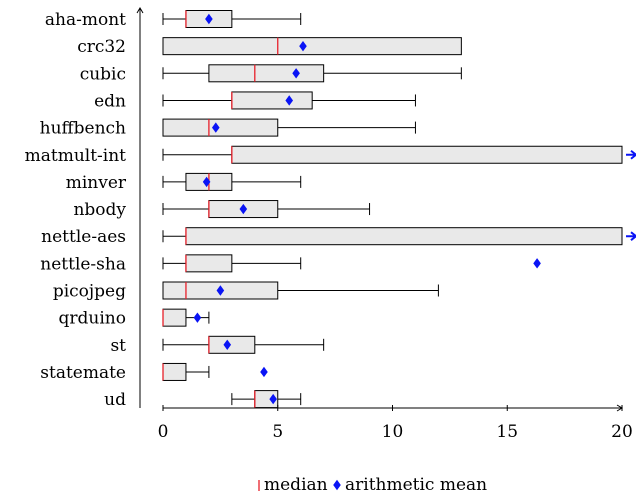 This screenshot has height=496, width=636. What do you see at coordinates (115, 400) in the screenshot?
I see `category-label: ud` at bounding box center [115, 400].